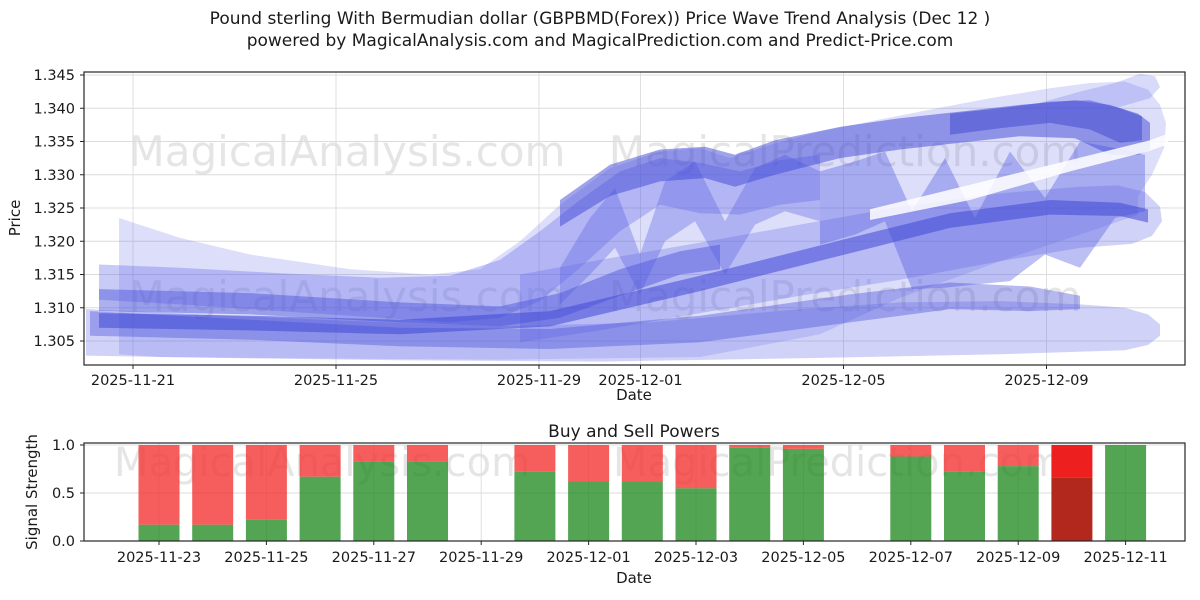 This screenshot has height=600, width=1200. Describe the element at coordinates (374, 558) in the screenshot. I see `x-tick-label: 2025-11-27` at that location.